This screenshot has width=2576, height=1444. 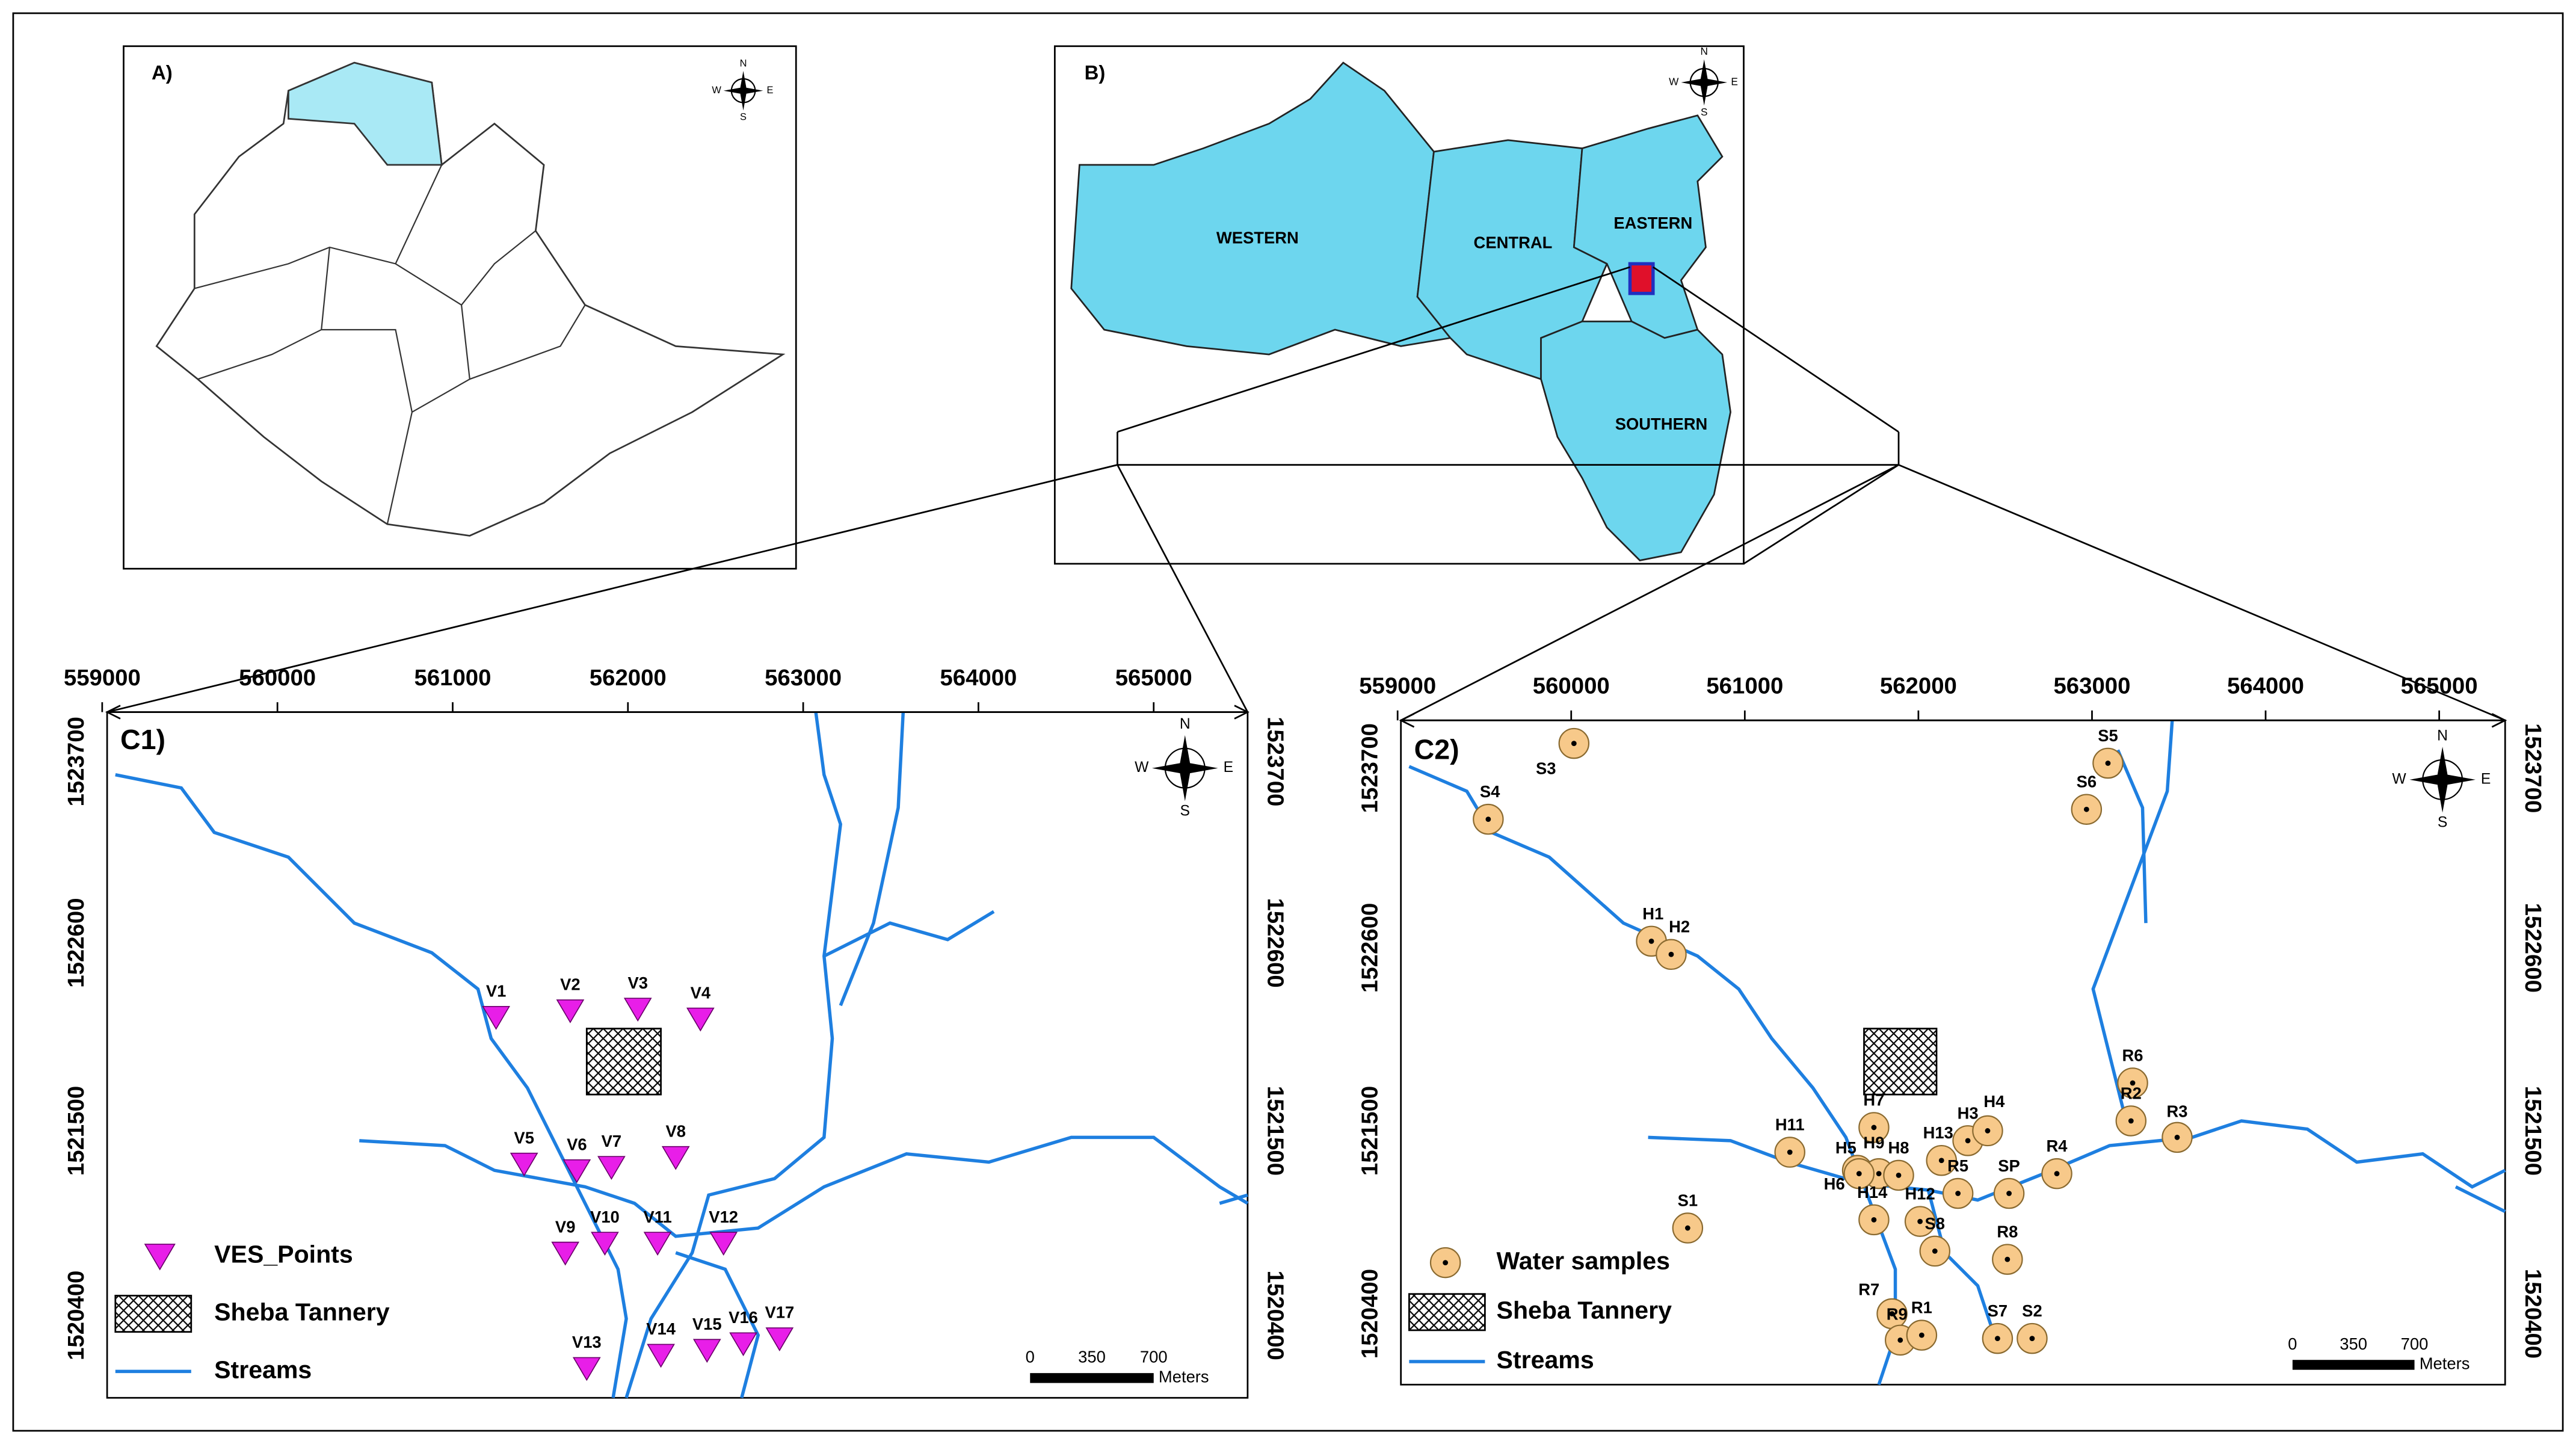 What do you see at coordinates (1276, 1315) in the screenshot?
I see `y-coordinate-label: 1520400` at bounding box center [1276, 1315].